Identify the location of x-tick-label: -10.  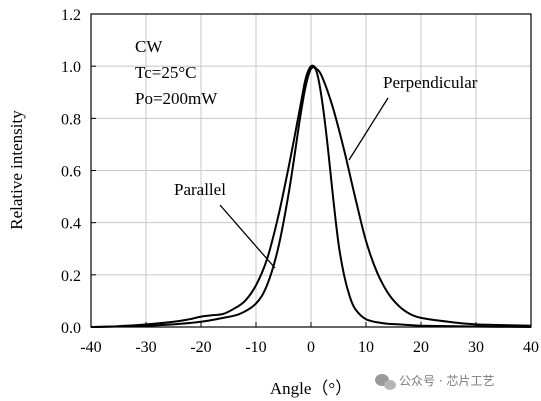
(255, 347).